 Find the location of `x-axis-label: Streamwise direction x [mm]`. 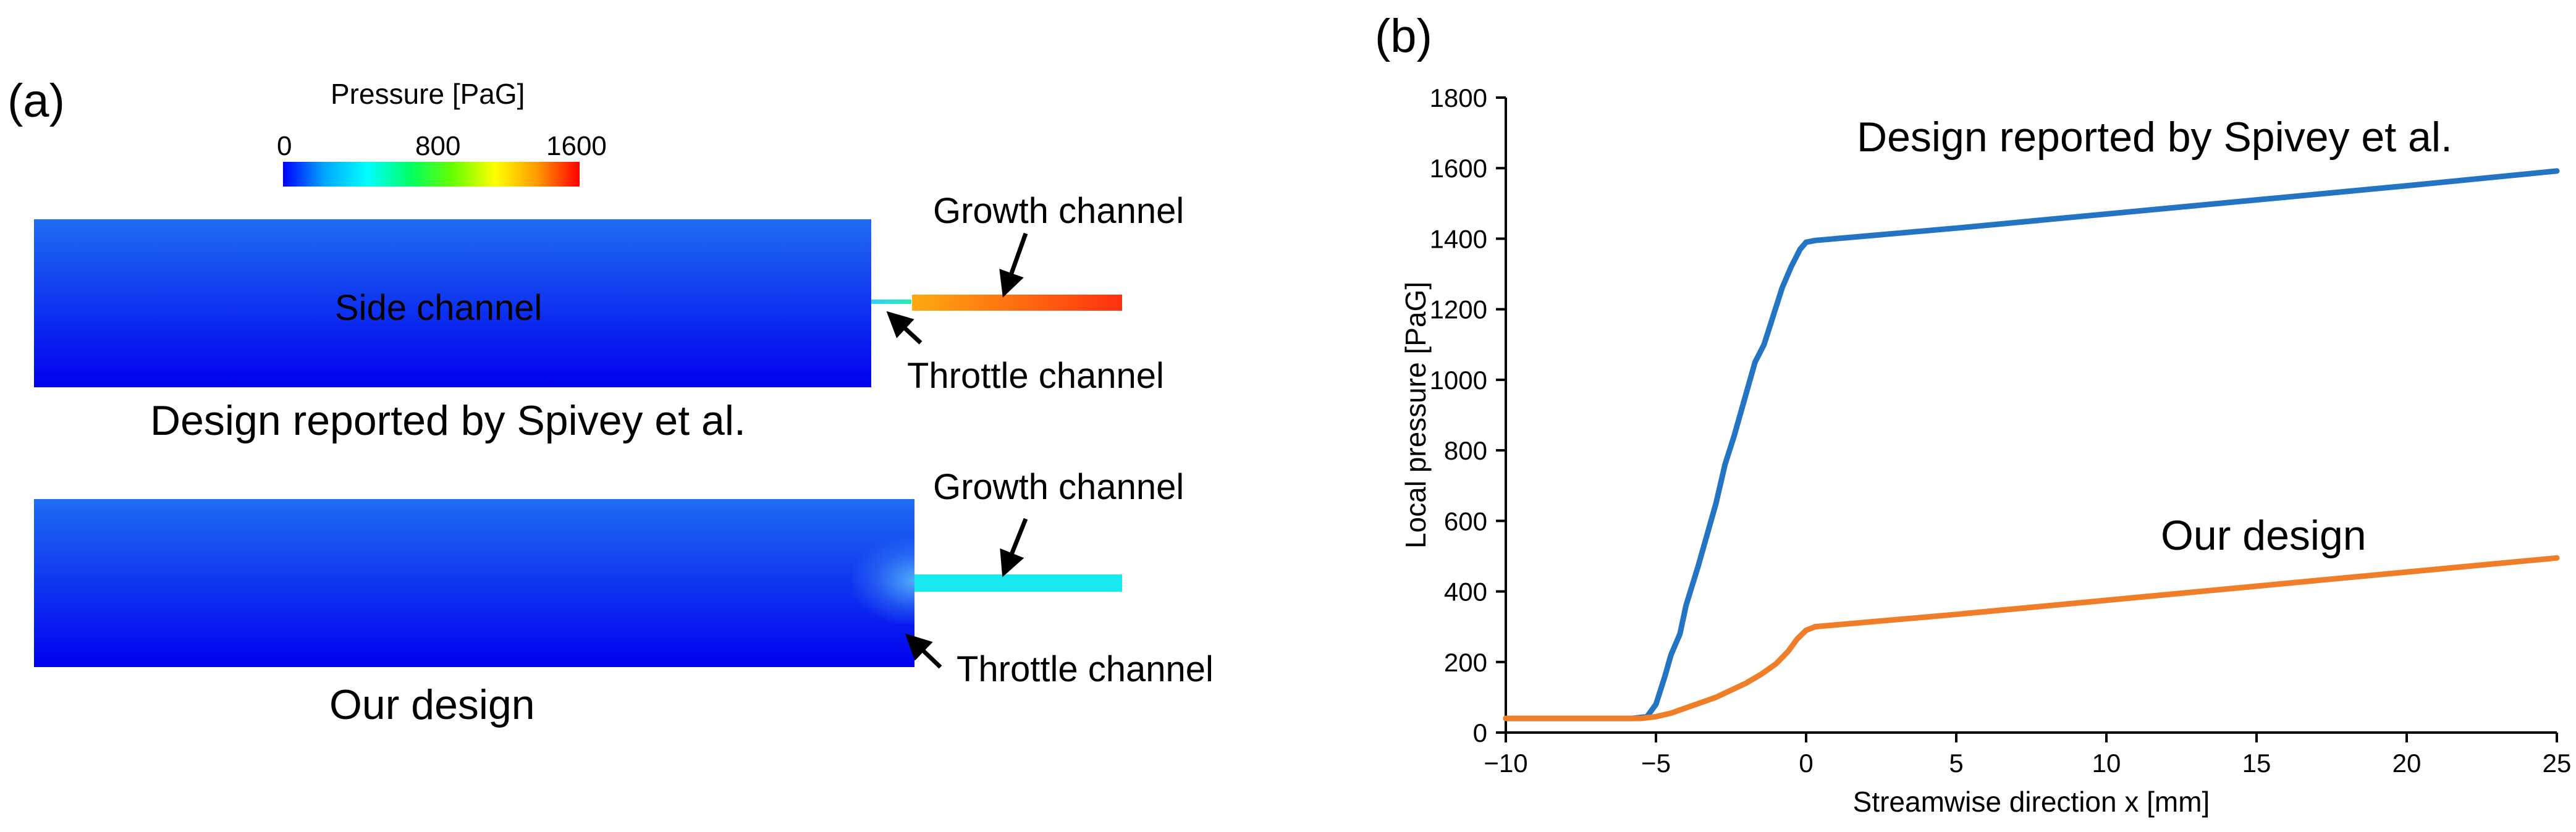

x-axis-label: Streamwise direction x [mm] is located at coordinates (2031, 802).